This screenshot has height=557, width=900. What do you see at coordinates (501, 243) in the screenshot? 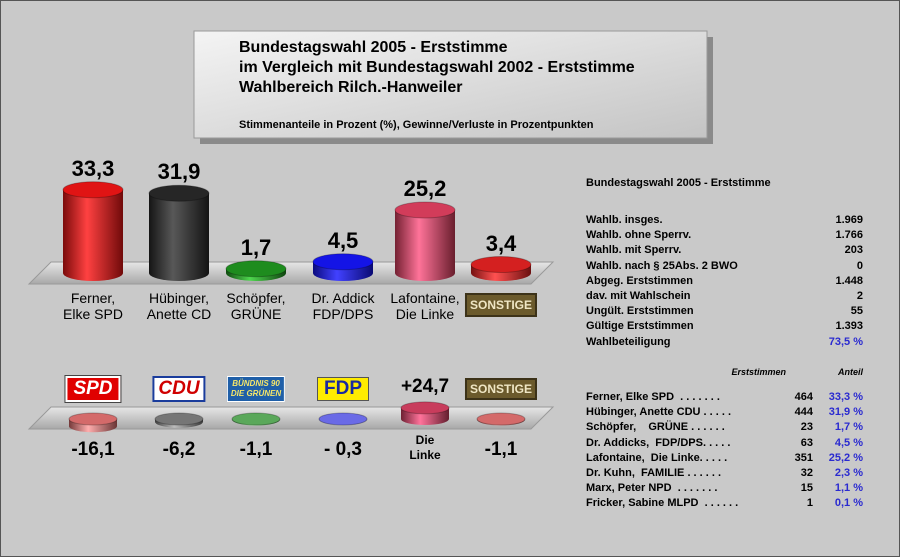
I see `value-label: 3,4` at bounding box center [501, 243].